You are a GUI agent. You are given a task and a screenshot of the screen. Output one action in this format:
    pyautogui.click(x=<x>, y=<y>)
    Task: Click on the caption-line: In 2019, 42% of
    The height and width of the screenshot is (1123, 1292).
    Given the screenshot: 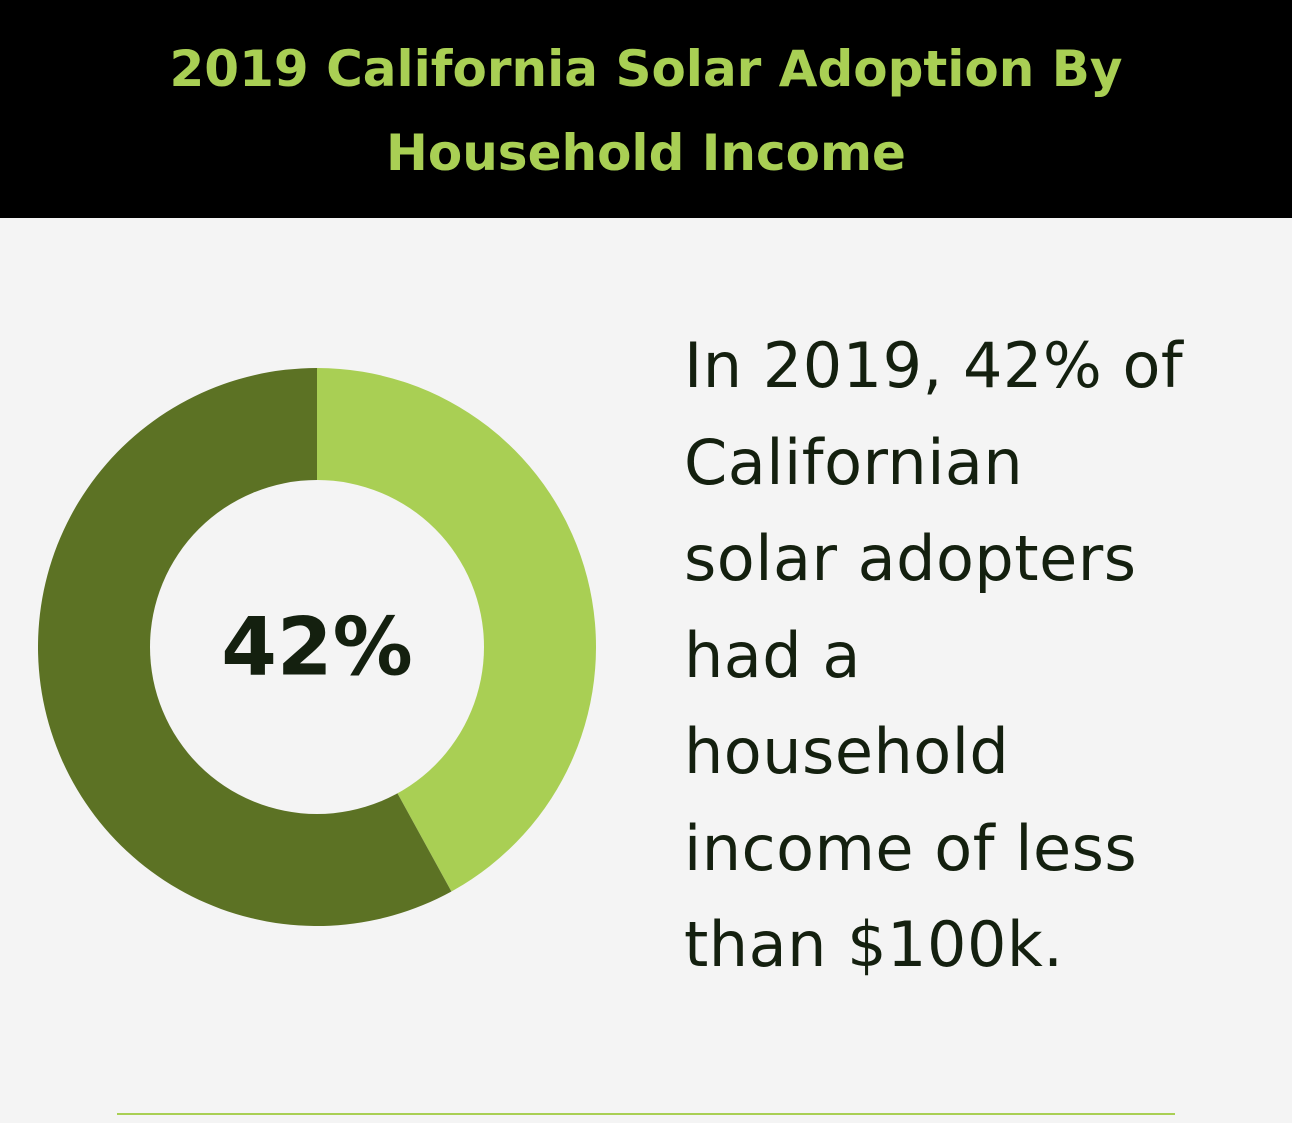 What is the action you would take?
    pyautogui.click(x=934, y=365)
    